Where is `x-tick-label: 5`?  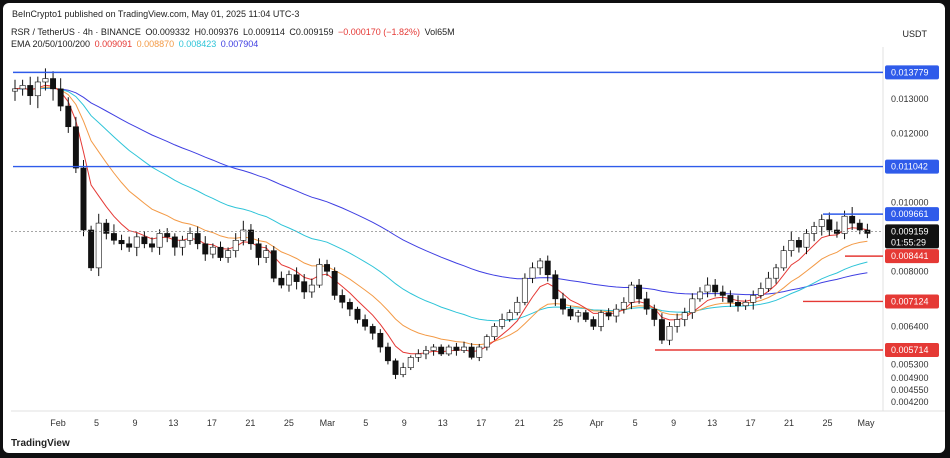 x-tick-label: 5 is located at coordinates (635, 423).